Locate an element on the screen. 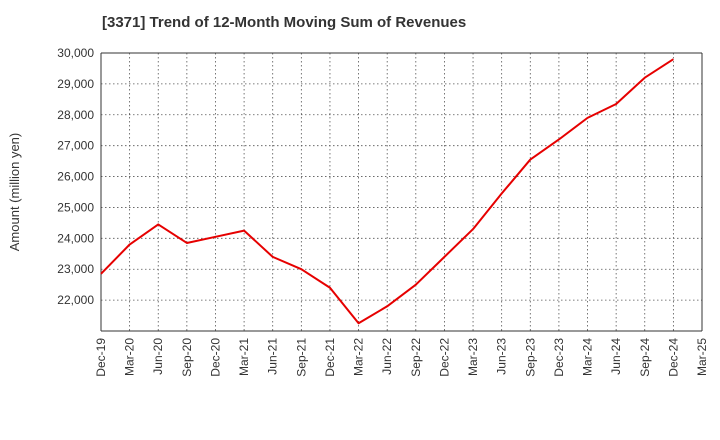 This screenshot has height=440, width=720. x-tick-label: Sep-22 is located at coordinates (416, 357).